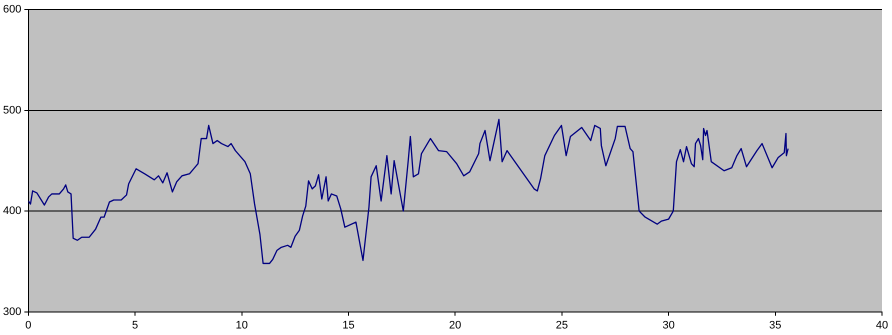  I want to click on y-tick-label: 500, so click(12, 110).